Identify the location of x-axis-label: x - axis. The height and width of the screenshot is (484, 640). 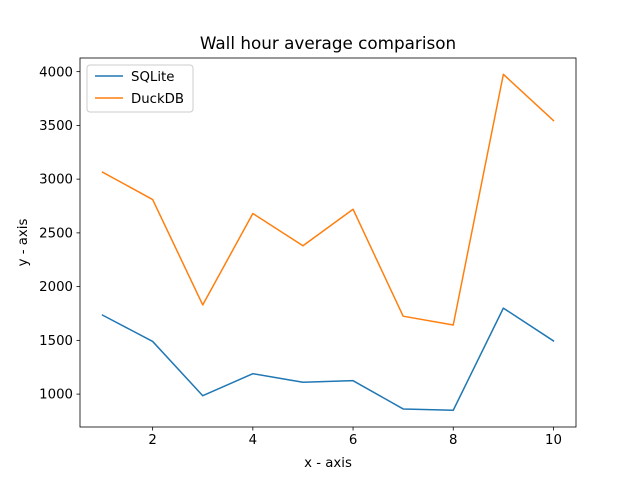
(328, 463).